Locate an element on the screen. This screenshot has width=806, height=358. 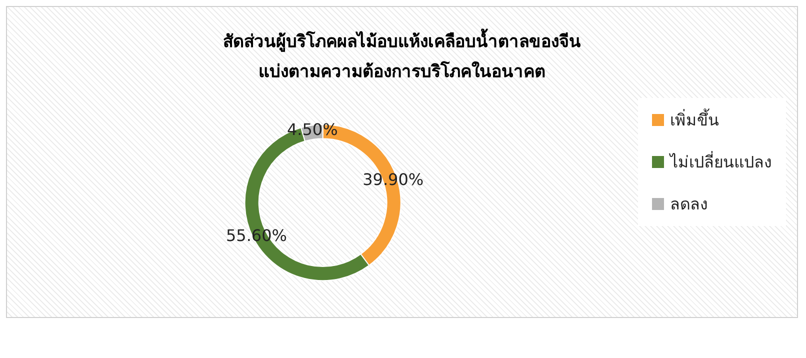
legend-label: ลดลง is located at coordinates (689, 204).